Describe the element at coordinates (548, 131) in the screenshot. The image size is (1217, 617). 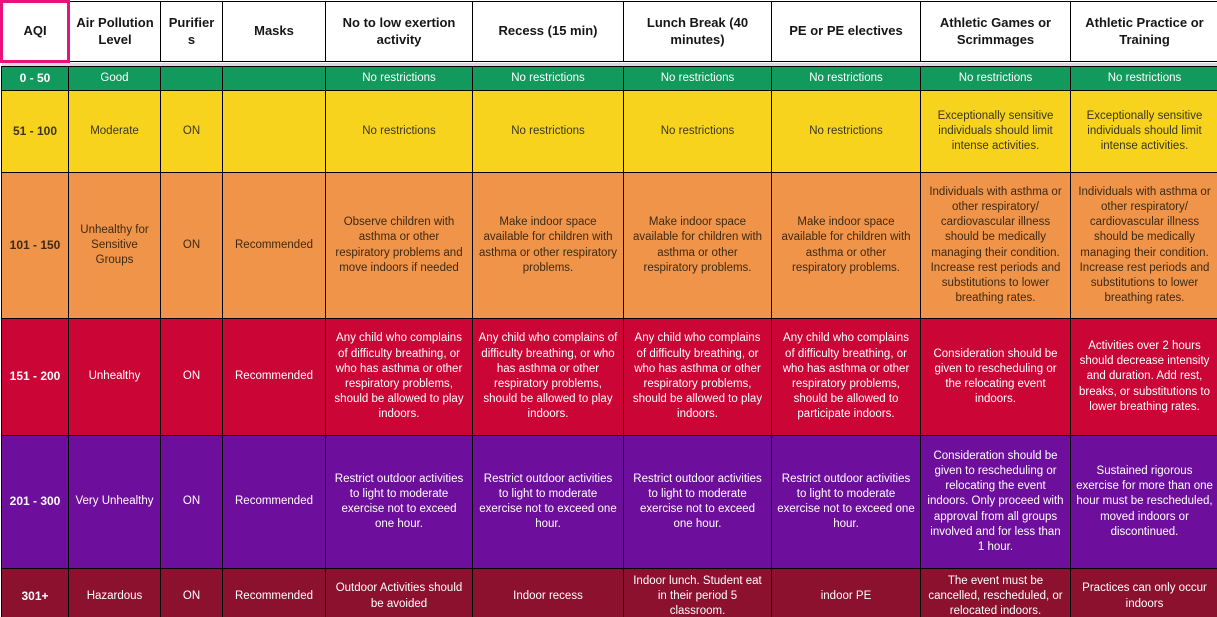
I see `cell-moderate-recess: No restrictions` at that location.